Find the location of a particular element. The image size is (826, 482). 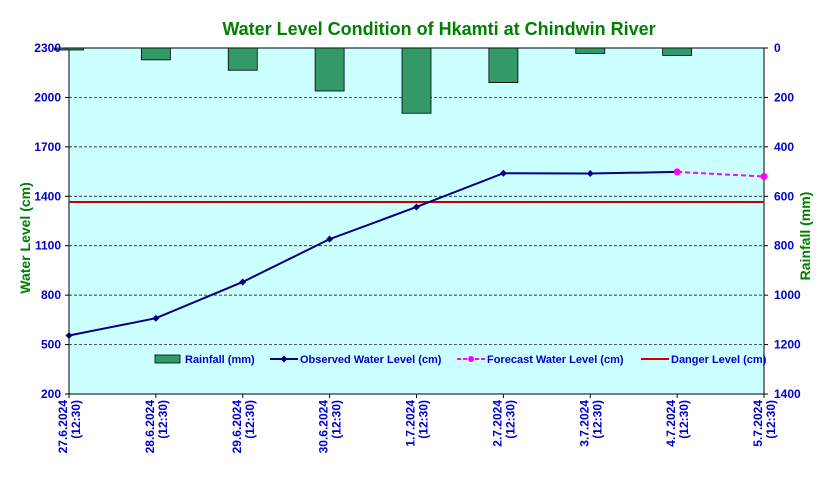

right-tick-label: 800 is located at coordinates (784, 246).